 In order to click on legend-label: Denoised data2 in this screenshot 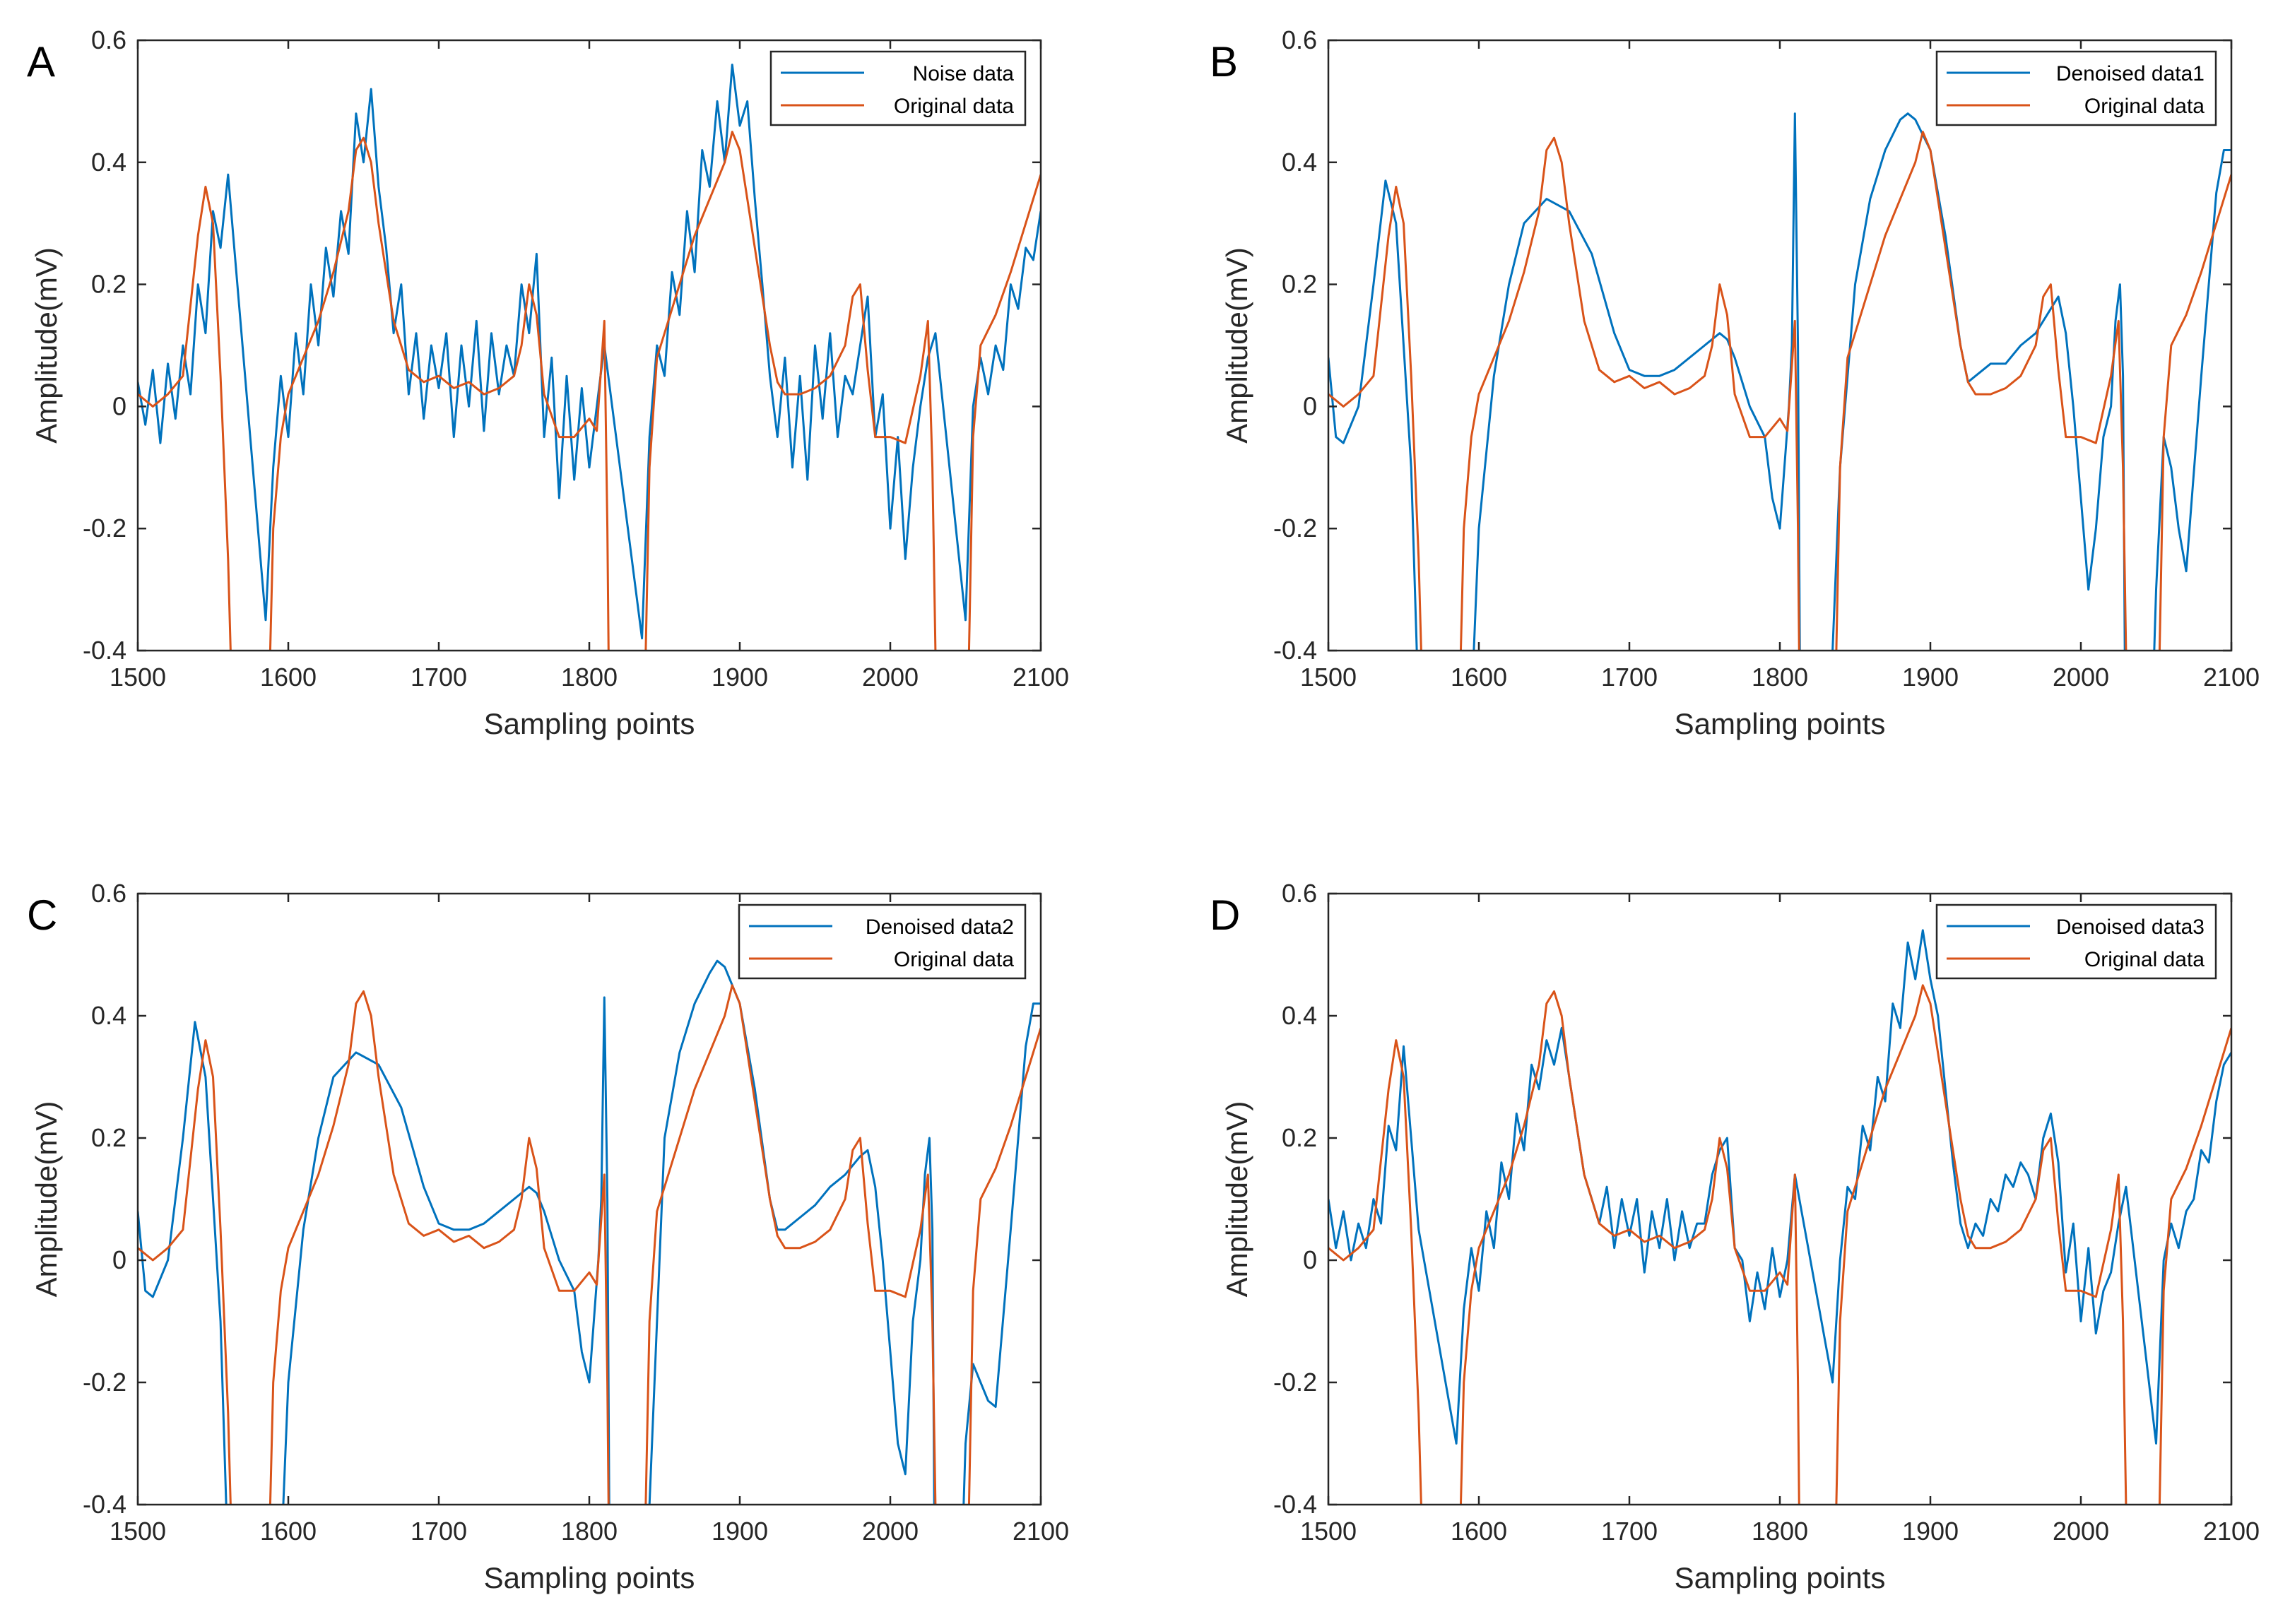, I will do `click(940, 927)`.